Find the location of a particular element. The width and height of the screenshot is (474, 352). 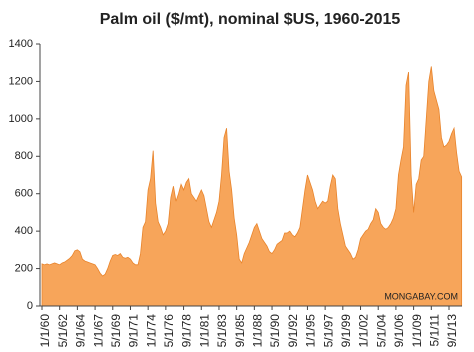

x-tick-label: 5/1/04 is located at coordinates (381, 331).